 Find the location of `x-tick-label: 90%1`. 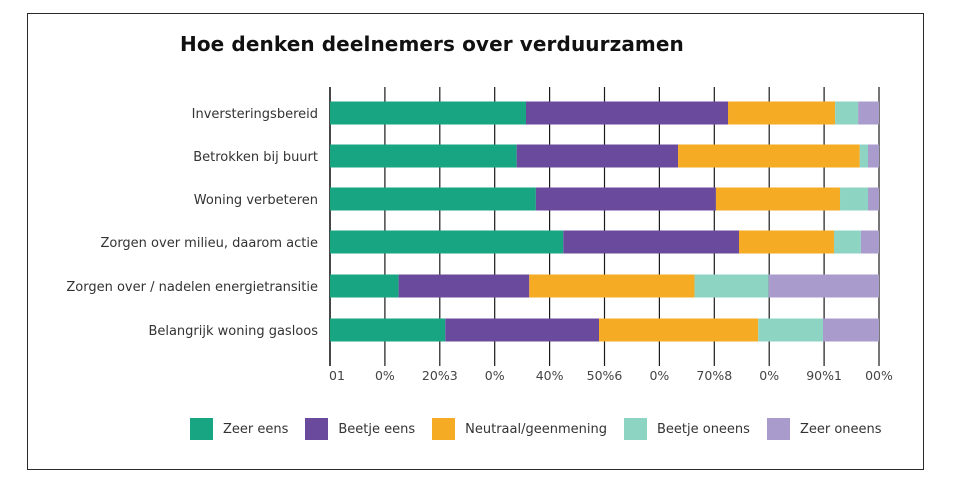

x-tick-label: 90%1 is located at coordinates (824, 375).